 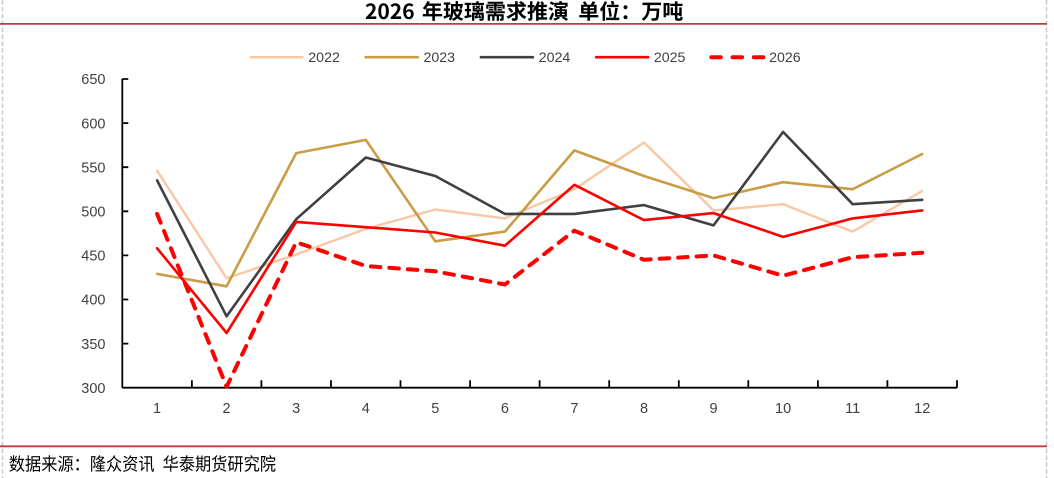 I want to click on svg-text: 2026, so click(x=785, y=58).